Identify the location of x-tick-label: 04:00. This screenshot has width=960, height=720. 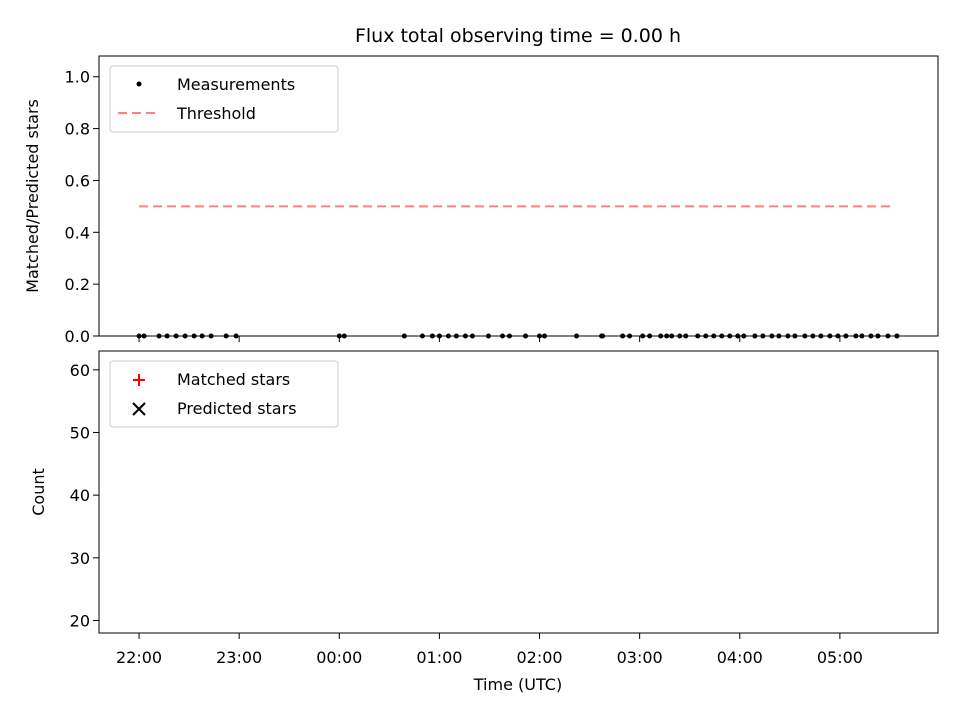
(740, 657).